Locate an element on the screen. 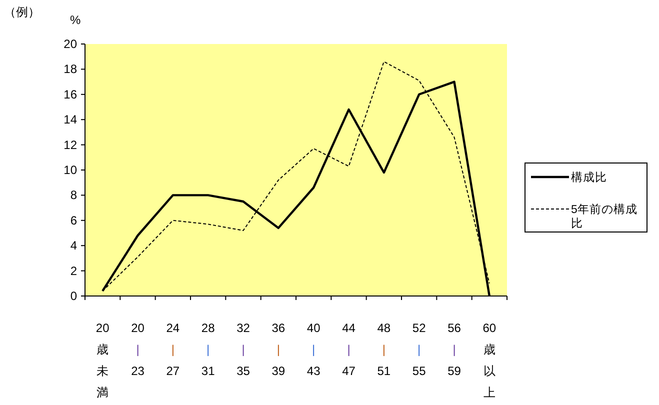 This screenshot has width=659, height=405. x-tick-label: 28|31 is located at coordinates (208, 349).